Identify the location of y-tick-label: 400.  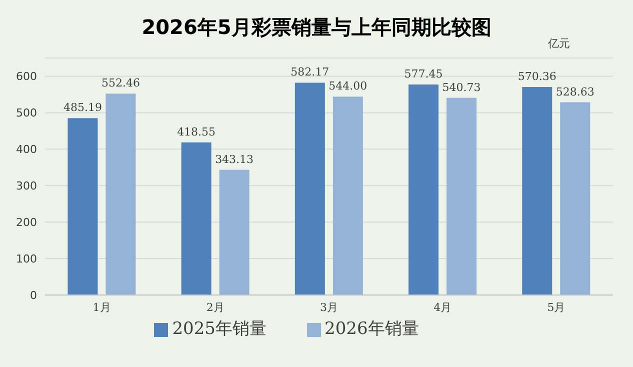
(26, 149).